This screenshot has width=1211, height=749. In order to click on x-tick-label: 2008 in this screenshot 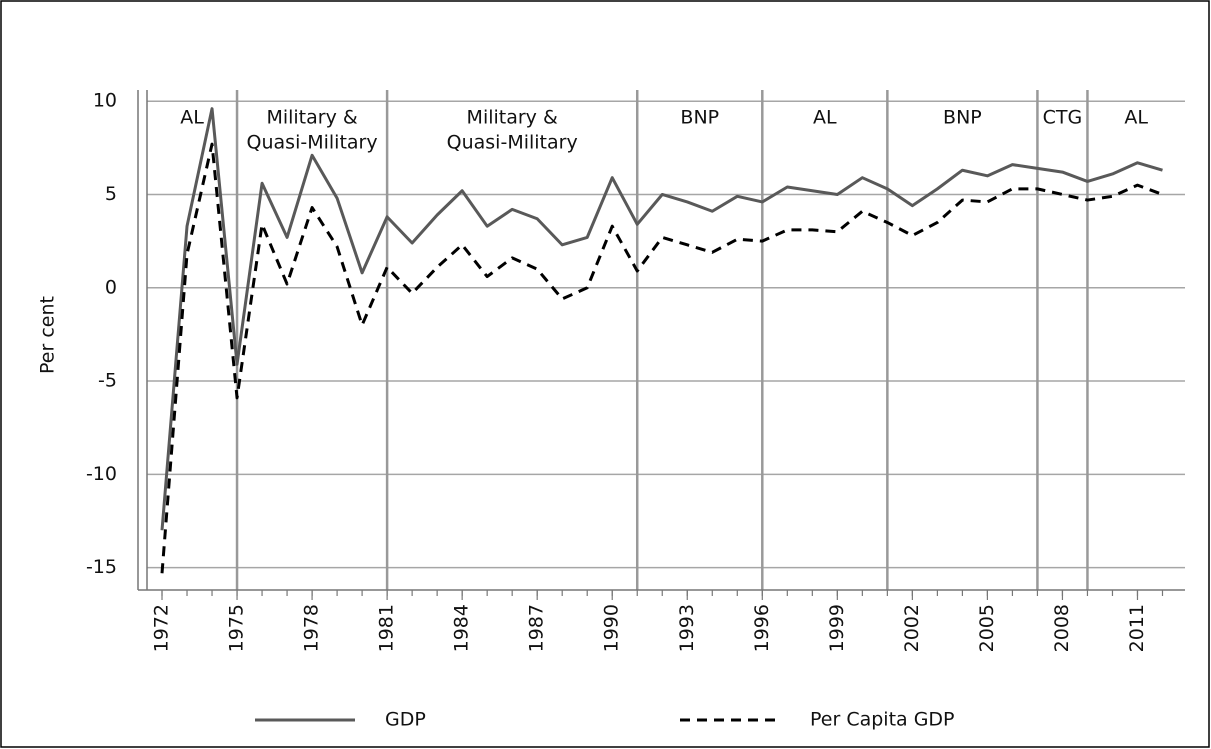, I will do `click(1062, 628)`.